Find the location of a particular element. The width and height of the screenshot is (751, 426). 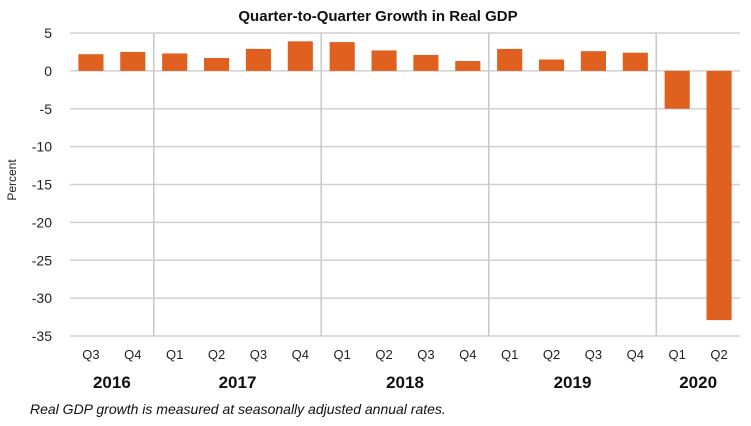

y-tick-label: -15 is located at coordinates (42, 185).